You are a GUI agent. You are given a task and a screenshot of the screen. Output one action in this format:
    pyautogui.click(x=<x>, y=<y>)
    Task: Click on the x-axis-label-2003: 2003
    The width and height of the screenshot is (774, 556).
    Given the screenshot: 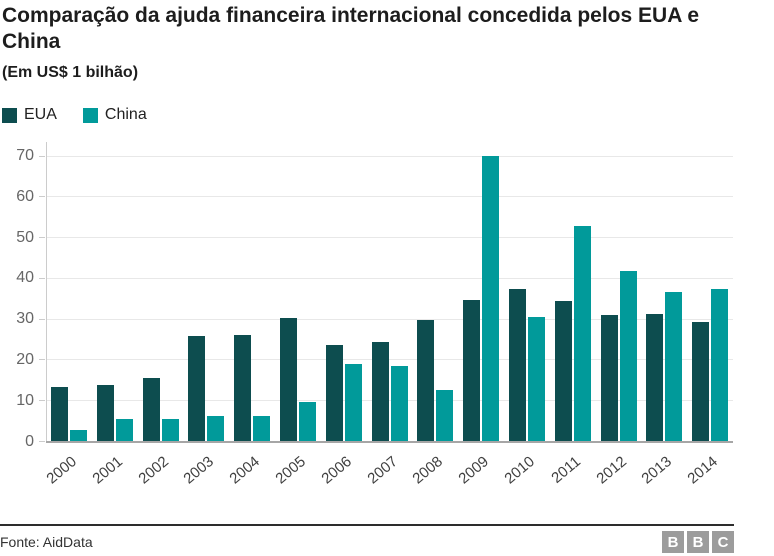 What is the action you would take?
    pyautogui.click(x=199, y=469)
    